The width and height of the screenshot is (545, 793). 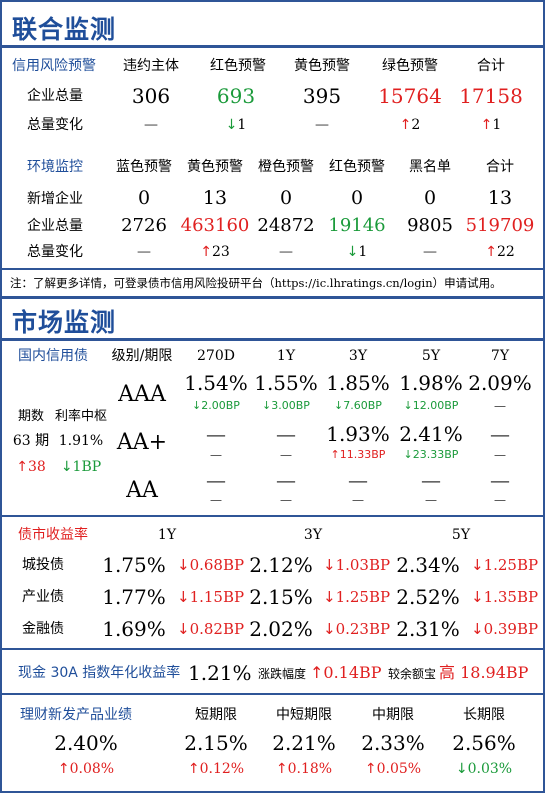 I want to click on credit-change: —, so click(x=151, y=125).